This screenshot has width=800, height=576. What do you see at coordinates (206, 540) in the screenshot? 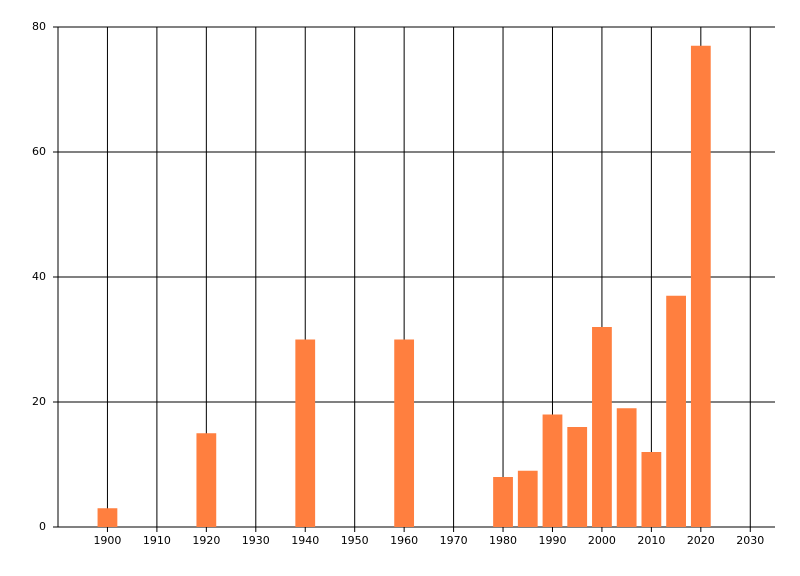
I see `x-tick-label: 1920` at bounding box center [206, 540].